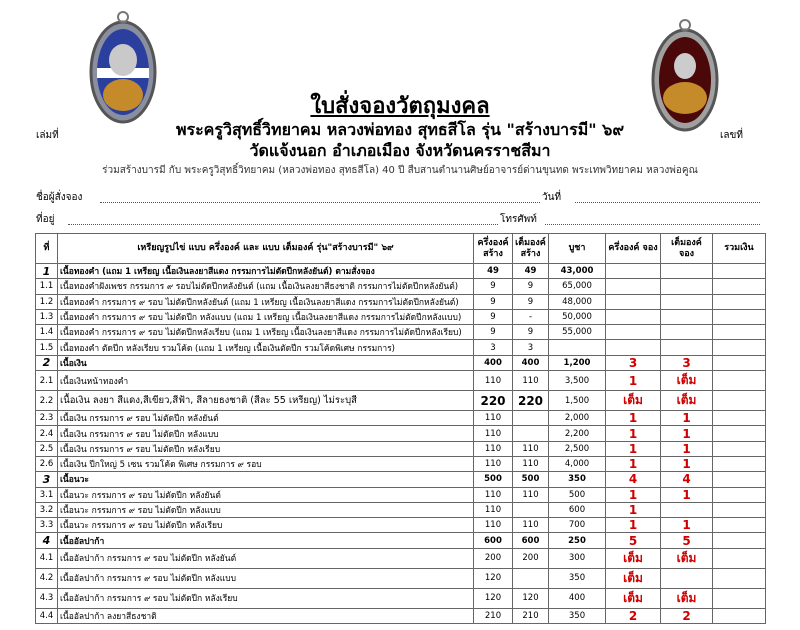 Image resolution: width=800 pixels, height=630 pixels. Describe the element at coordinates (577, 448) in the screenshot. I see `table-cell: 2,500` at that location.